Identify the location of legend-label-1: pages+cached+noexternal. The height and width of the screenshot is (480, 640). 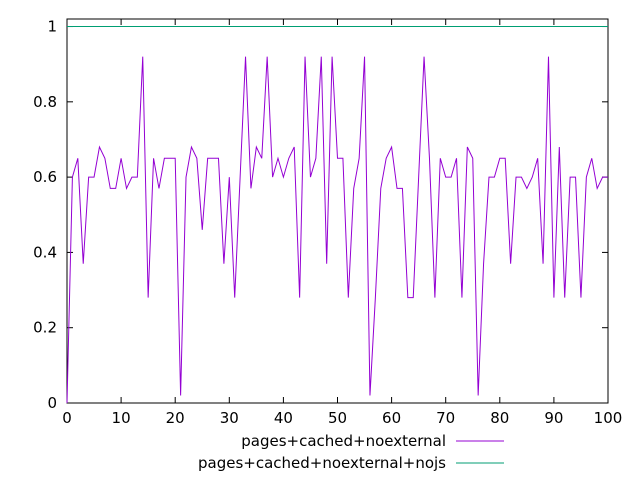
(343, 441).